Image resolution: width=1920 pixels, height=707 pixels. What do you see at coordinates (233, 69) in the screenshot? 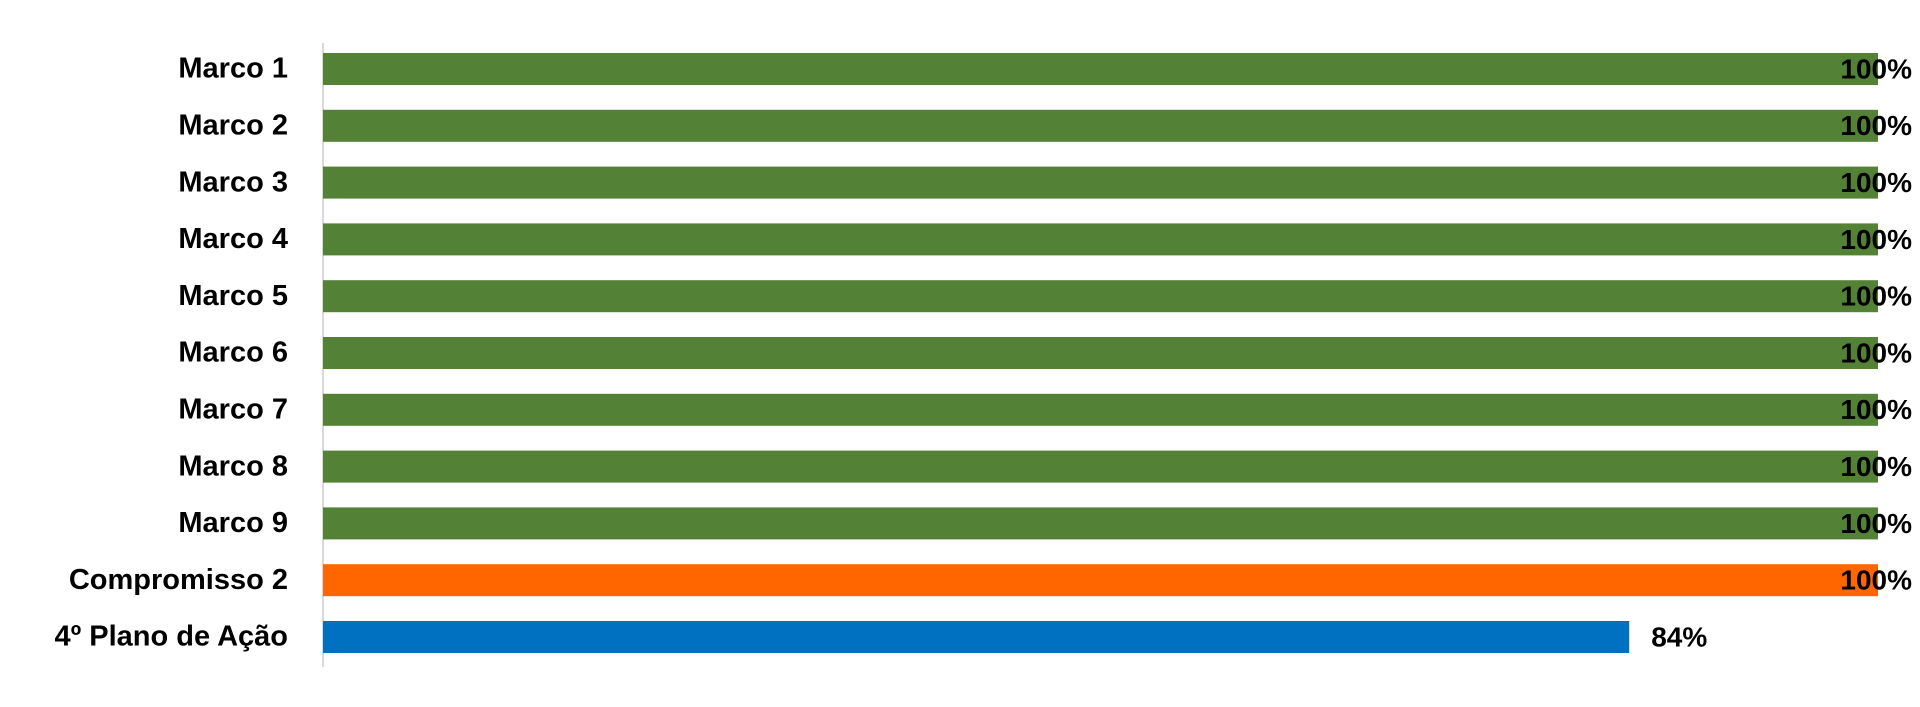
I see `category-label: Marco 1` at bounding box center [233, 69].